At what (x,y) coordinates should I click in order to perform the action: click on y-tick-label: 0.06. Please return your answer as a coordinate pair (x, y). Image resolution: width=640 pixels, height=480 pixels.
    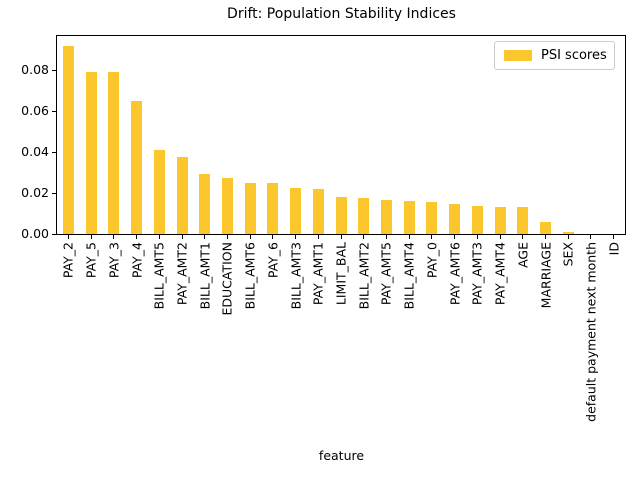
    Looking at the image, I should click on (35, 111).